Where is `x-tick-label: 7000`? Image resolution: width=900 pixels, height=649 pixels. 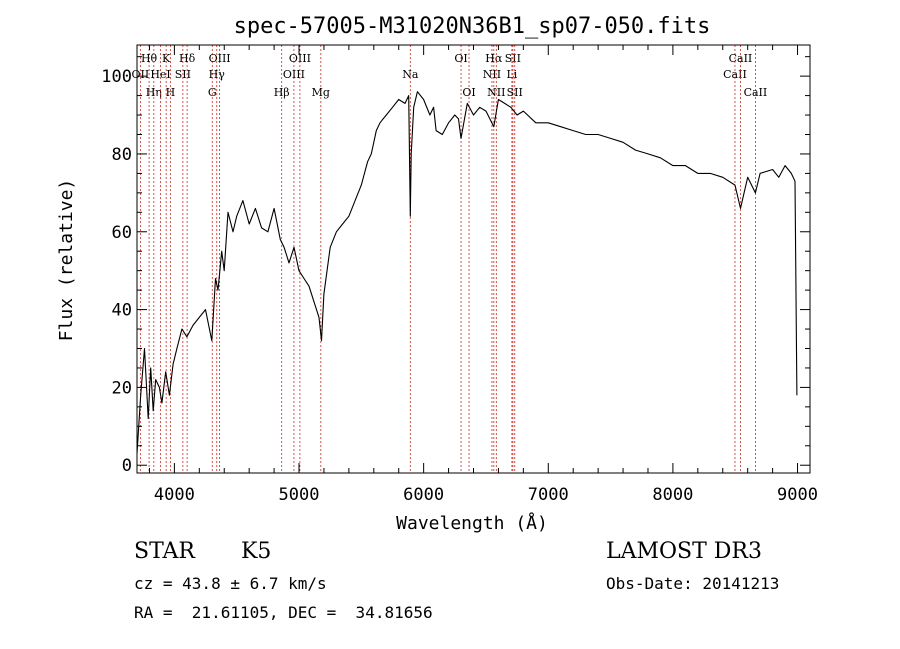
x-tick-label: 7000 is located at coordinates (548, 495).